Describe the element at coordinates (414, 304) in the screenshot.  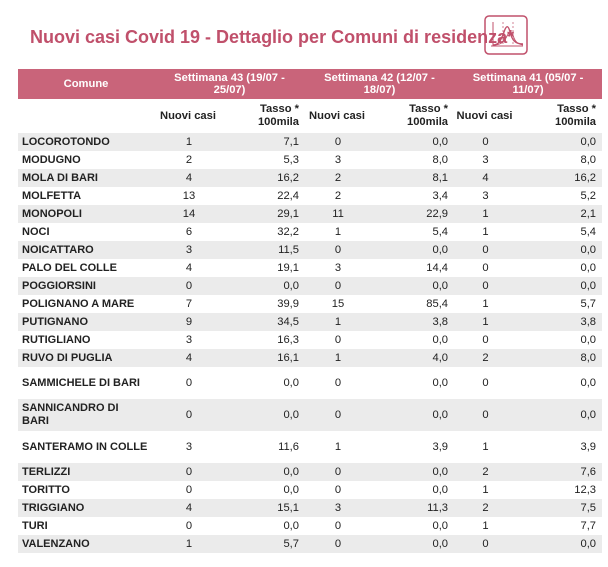
I see `rate-week-42: 85,4` at that location.